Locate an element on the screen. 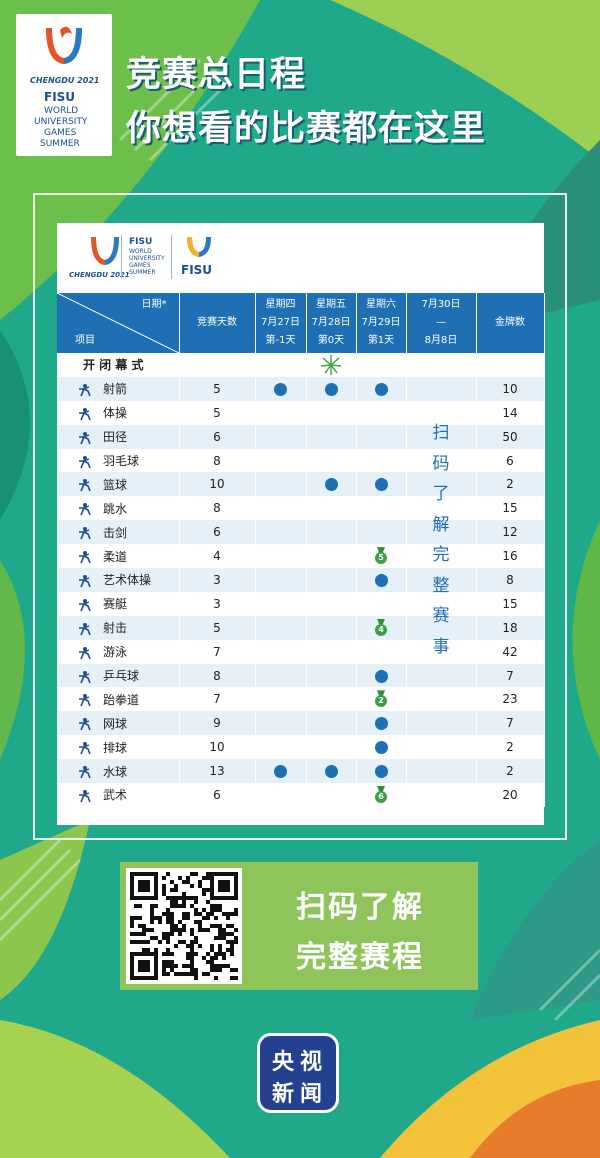 The image size is (600, 1158). ceremony-label: 开 闭 幕 式 is located at coordinates (118, 365).